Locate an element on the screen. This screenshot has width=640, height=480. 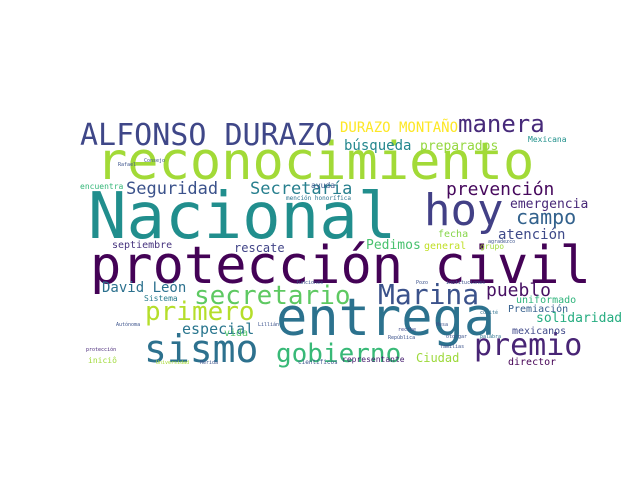
word-agradezco: agradezco is located at coordinates (501, 242).